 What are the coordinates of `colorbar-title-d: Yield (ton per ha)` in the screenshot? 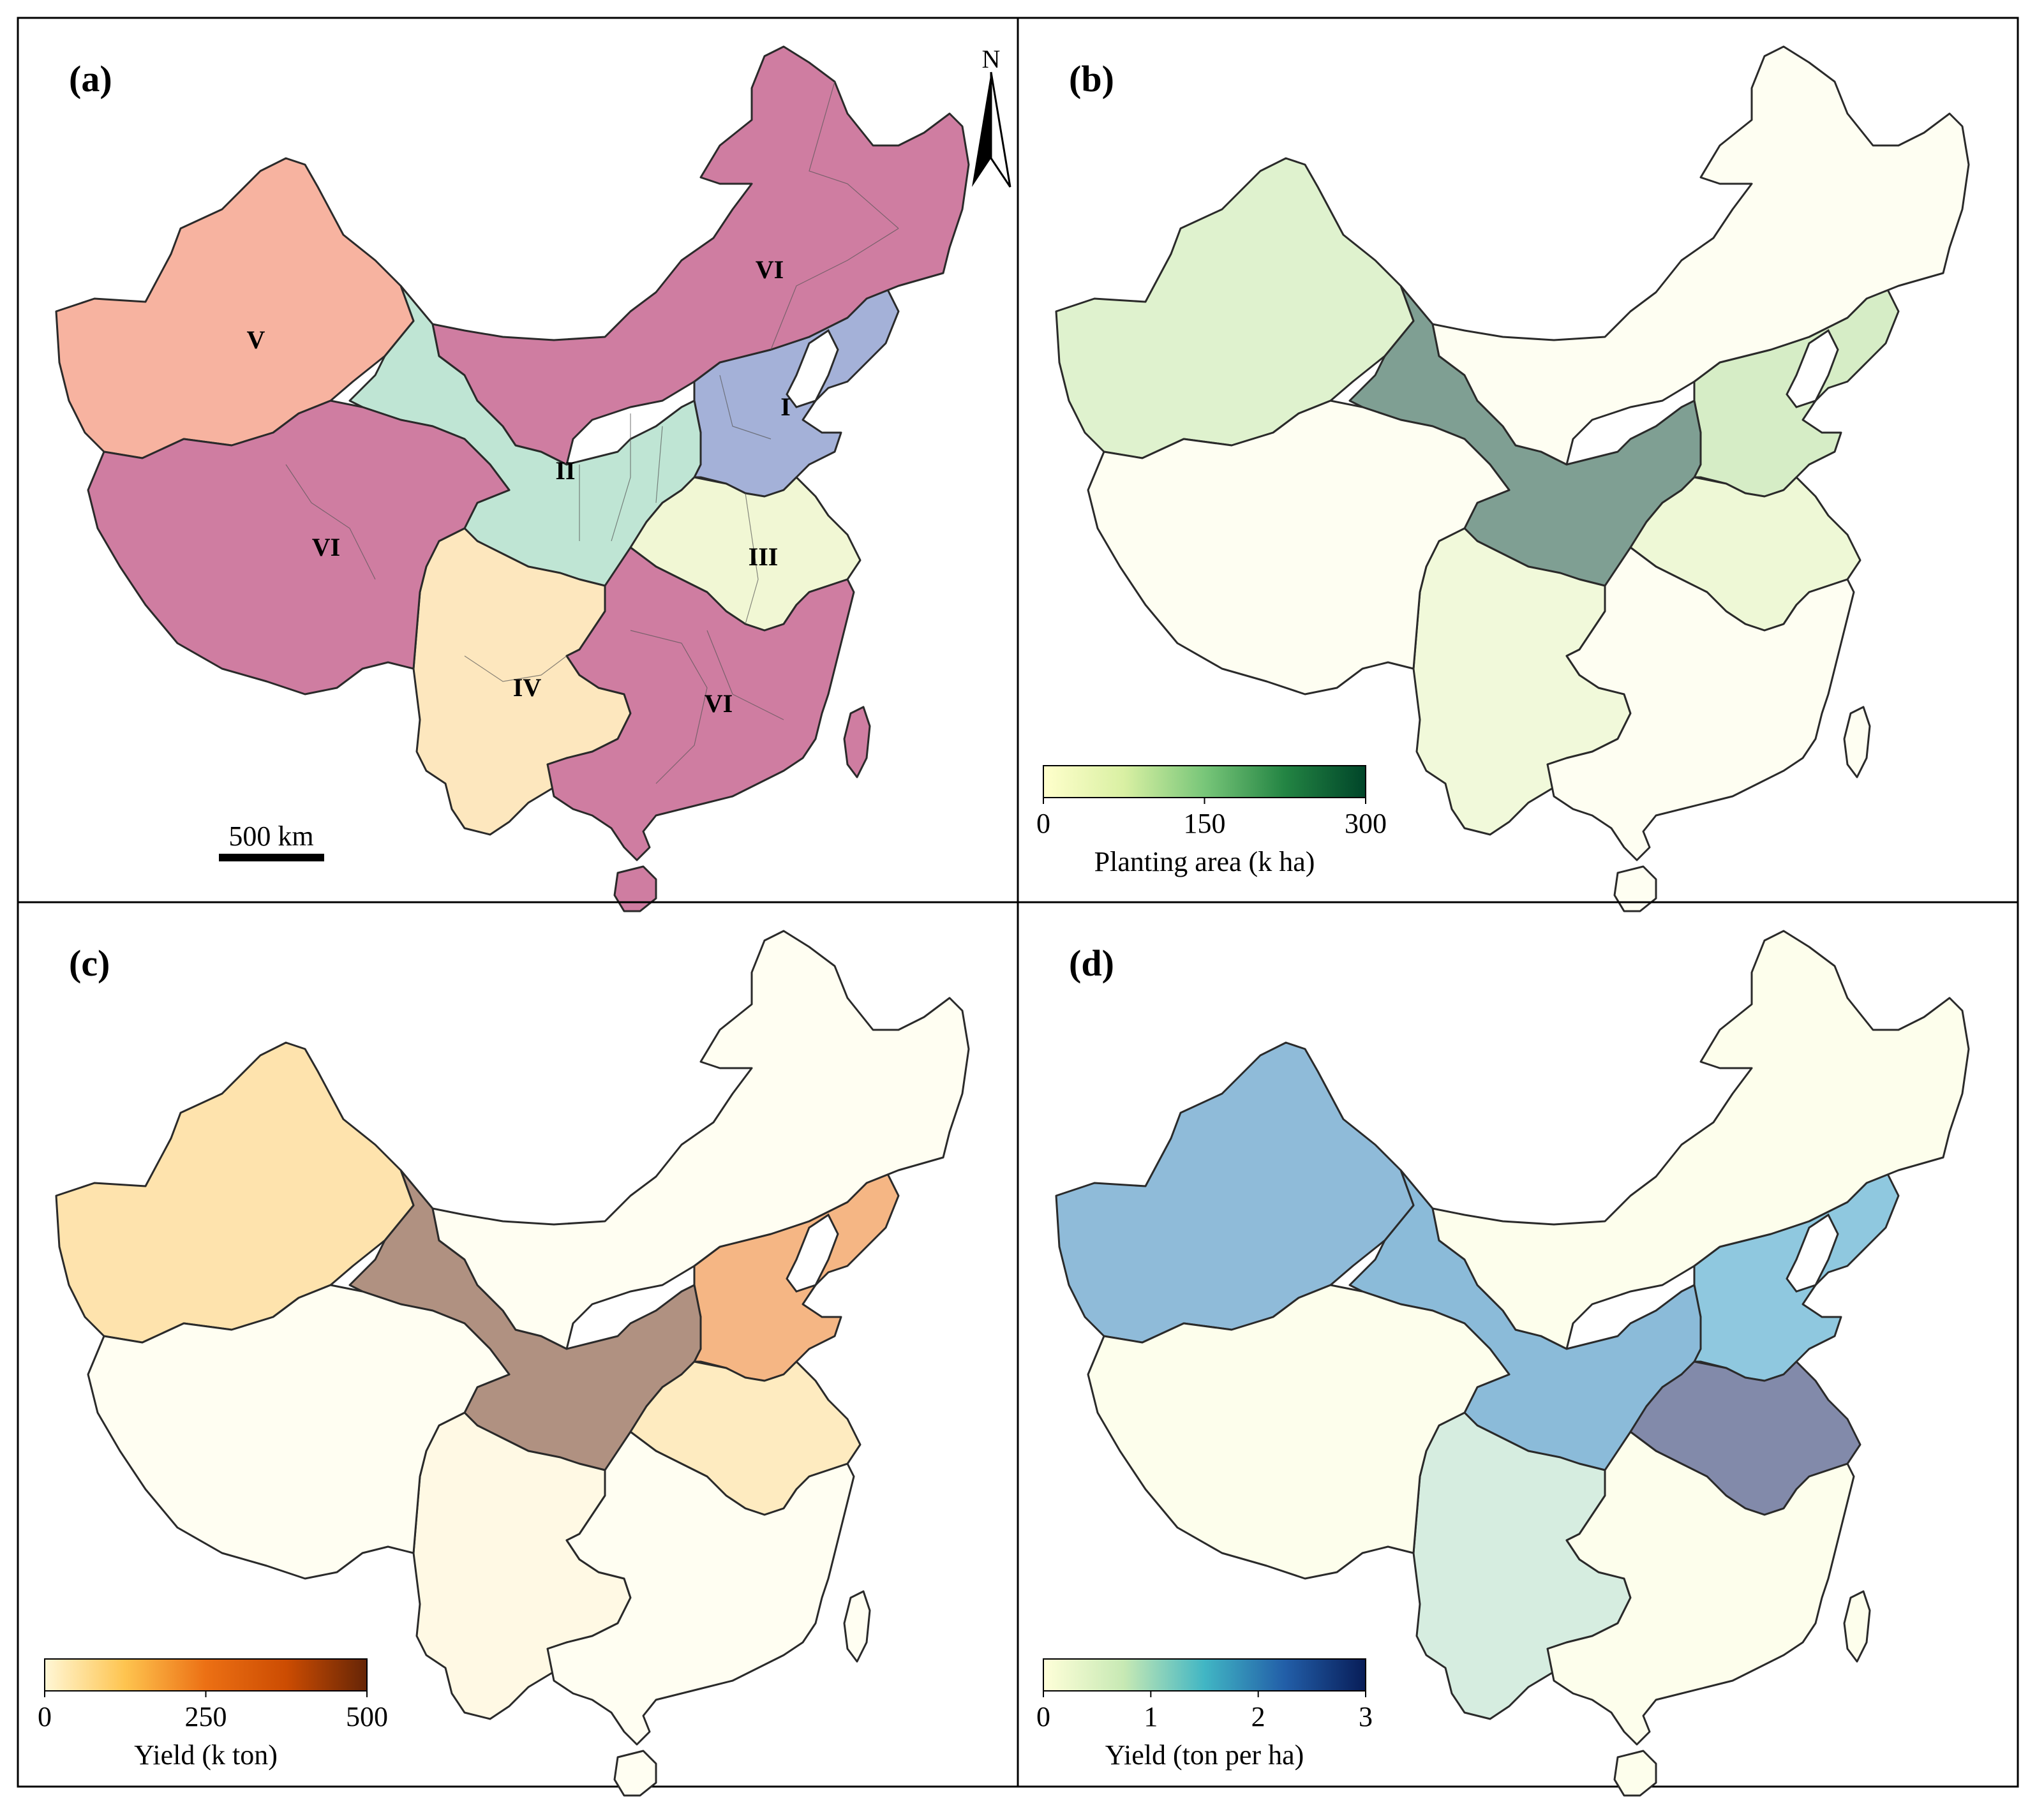 It's located at (1204, 1755).